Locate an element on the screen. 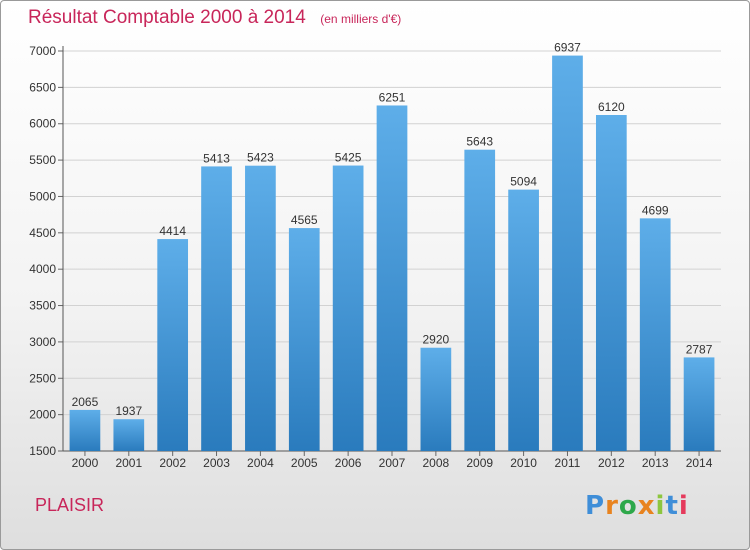  logo-letter: t is located at coordinates (672, 506).